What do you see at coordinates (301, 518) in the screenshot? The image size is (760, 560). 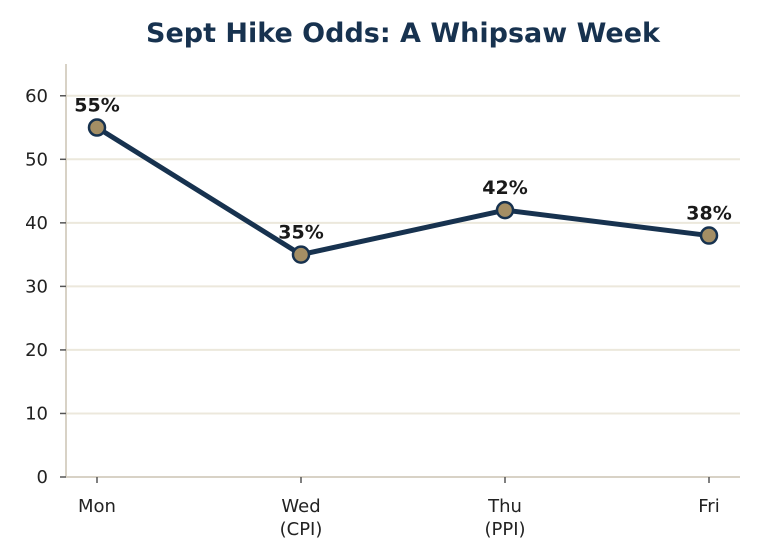 I see `x-tick-label: Wed (CPI)` at bounding box center [301, 518].